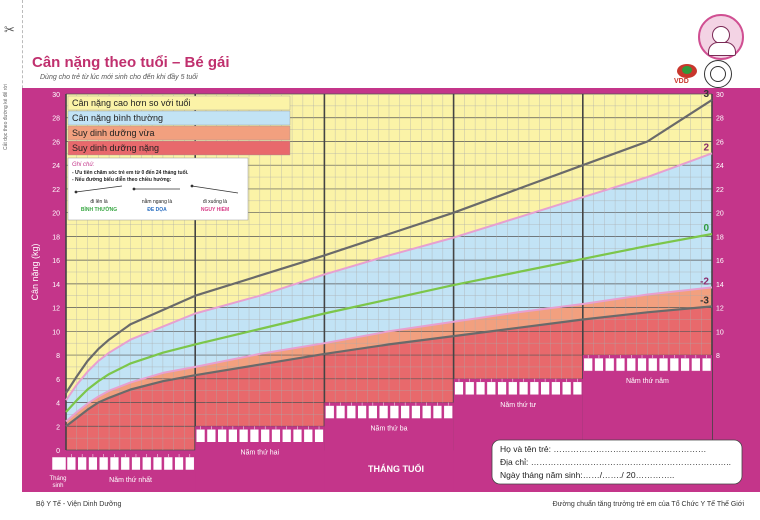 The width and height of the screenshot is (760, 520). What do you see at coordinates (6, 117) in the screenshot?
I see `cut-instruction: Cắt dọc theo đường kẻ để rời` at bounding box center [6, 117].